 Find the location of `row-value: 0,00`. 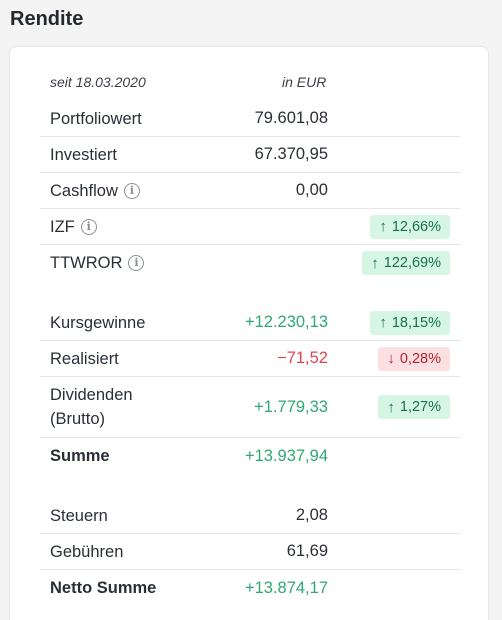

row-value: 0,00 is located at coordinates (311, 190).